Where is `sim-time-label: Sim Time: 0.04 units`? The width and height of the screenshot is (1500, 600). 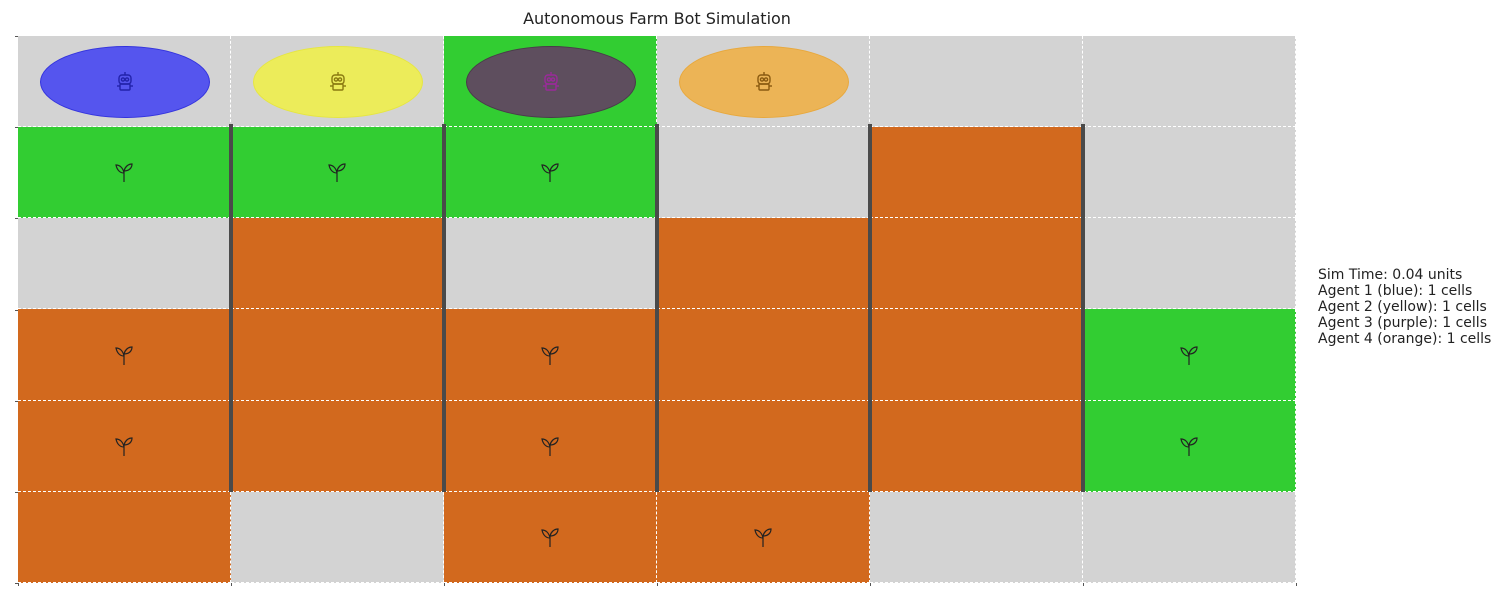 sim-time-label: Sim Time: 0.04 units is located at coordinates (1390, 275).